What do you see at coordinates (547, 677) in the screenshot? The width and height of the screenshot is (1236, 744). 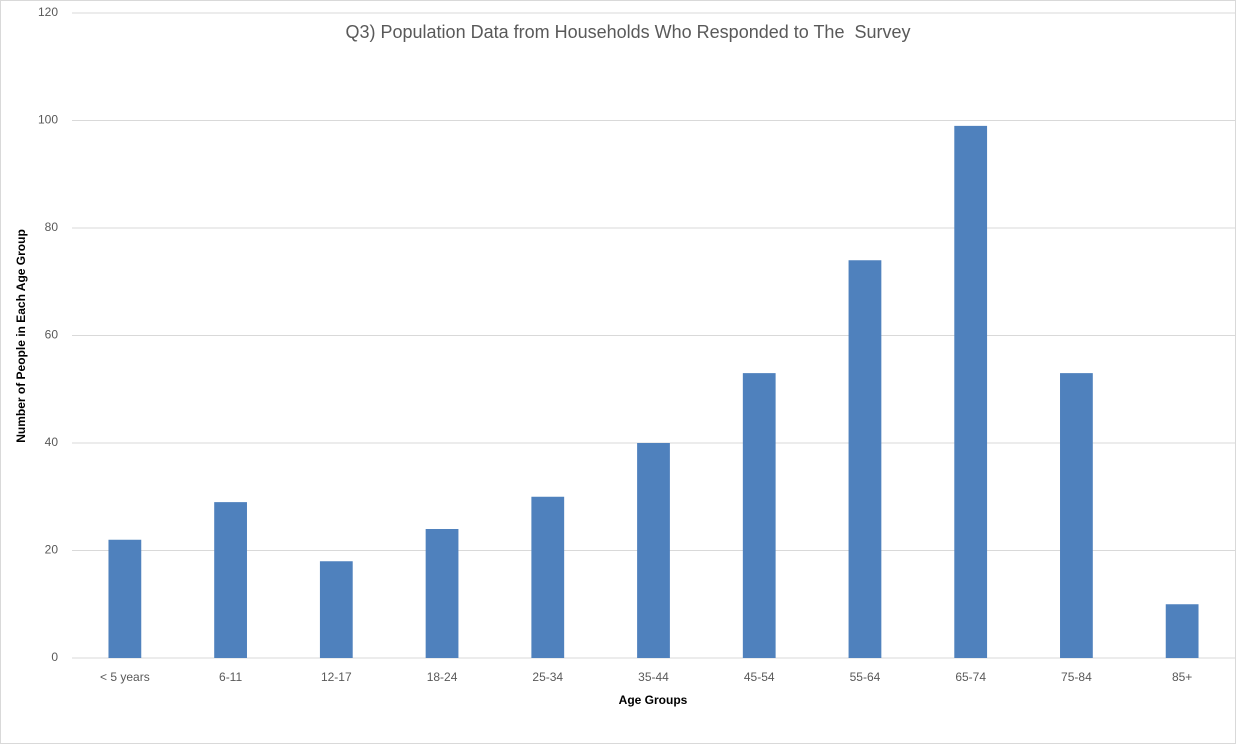 I see `x-tick-label: 25-34` at bounding box center [547, 677].